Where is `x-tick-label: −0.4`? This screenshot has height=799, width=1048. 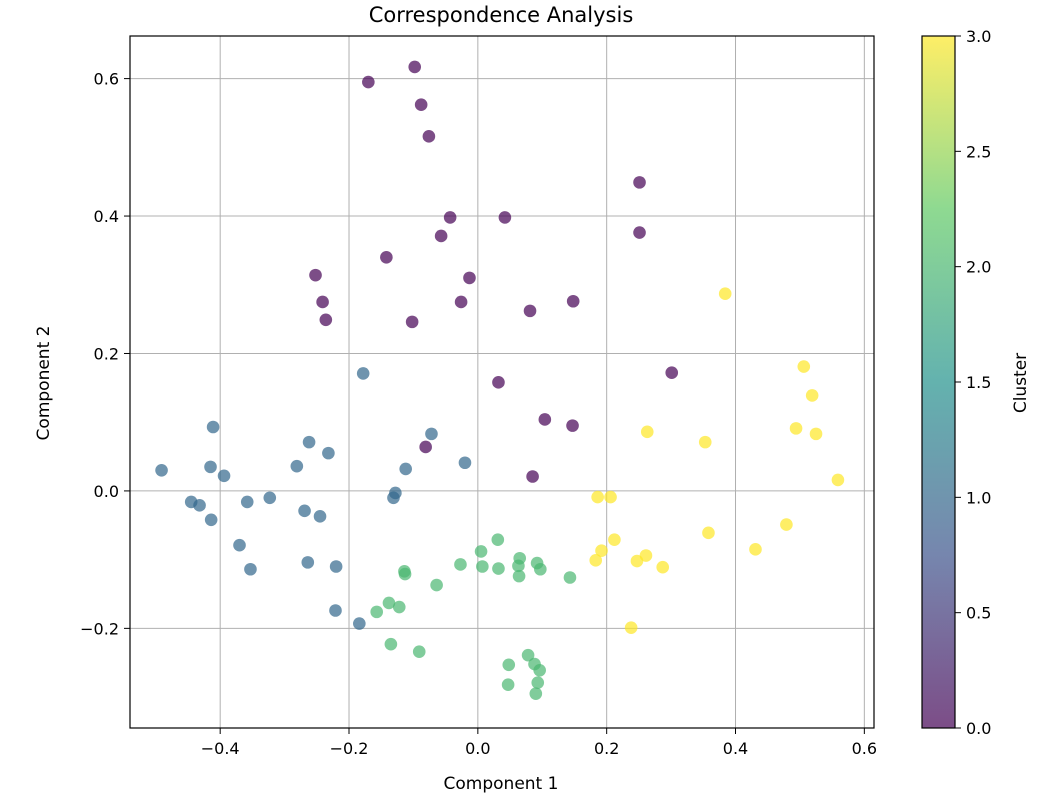
x-tick-label: −0.4 is located at coordinates (220, 748).